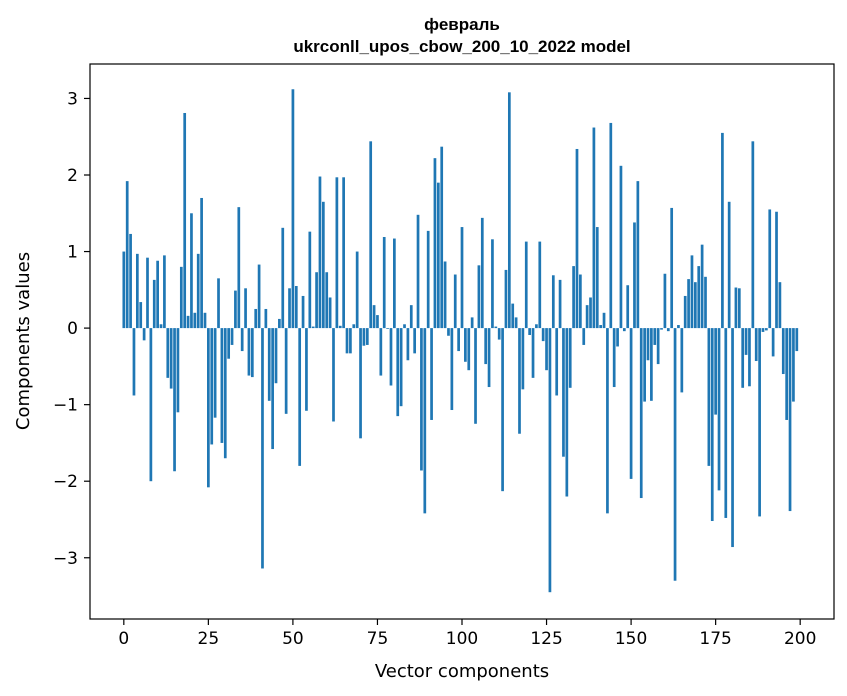 The height and width of the screenshot is (696, 847). I want to click on x-tick-label: 125, so click(546, 639).